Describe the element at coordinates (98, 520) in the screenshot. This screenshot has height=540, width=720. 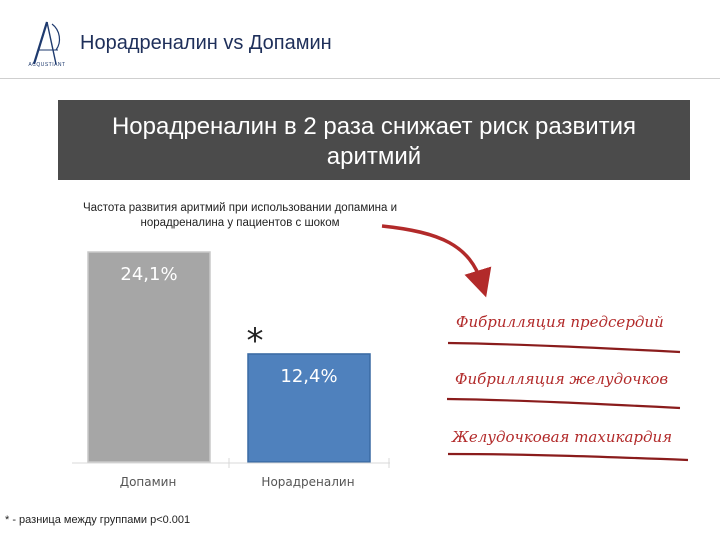
I see `footnote: * - разница между группами p<0.001` at that location.